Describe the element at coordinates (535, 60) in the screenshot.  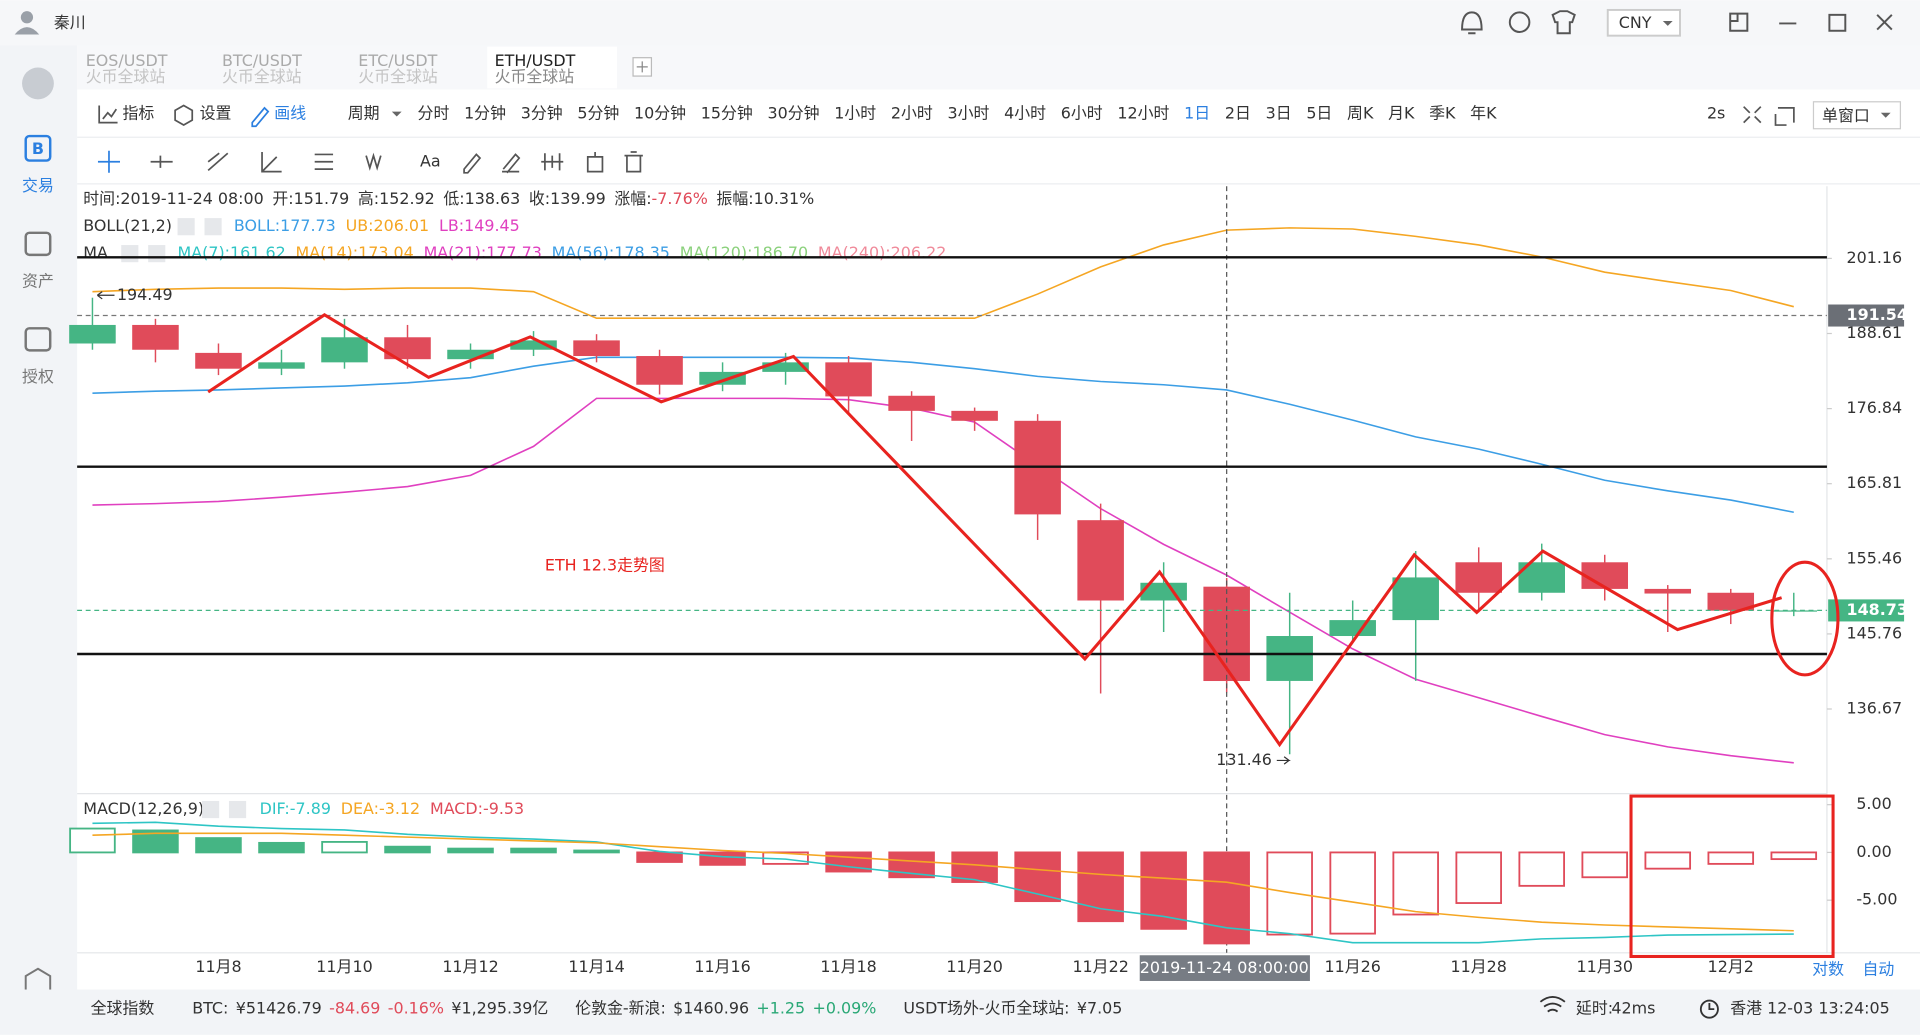
I see `tab-pair: ETH/USDT` at that location.